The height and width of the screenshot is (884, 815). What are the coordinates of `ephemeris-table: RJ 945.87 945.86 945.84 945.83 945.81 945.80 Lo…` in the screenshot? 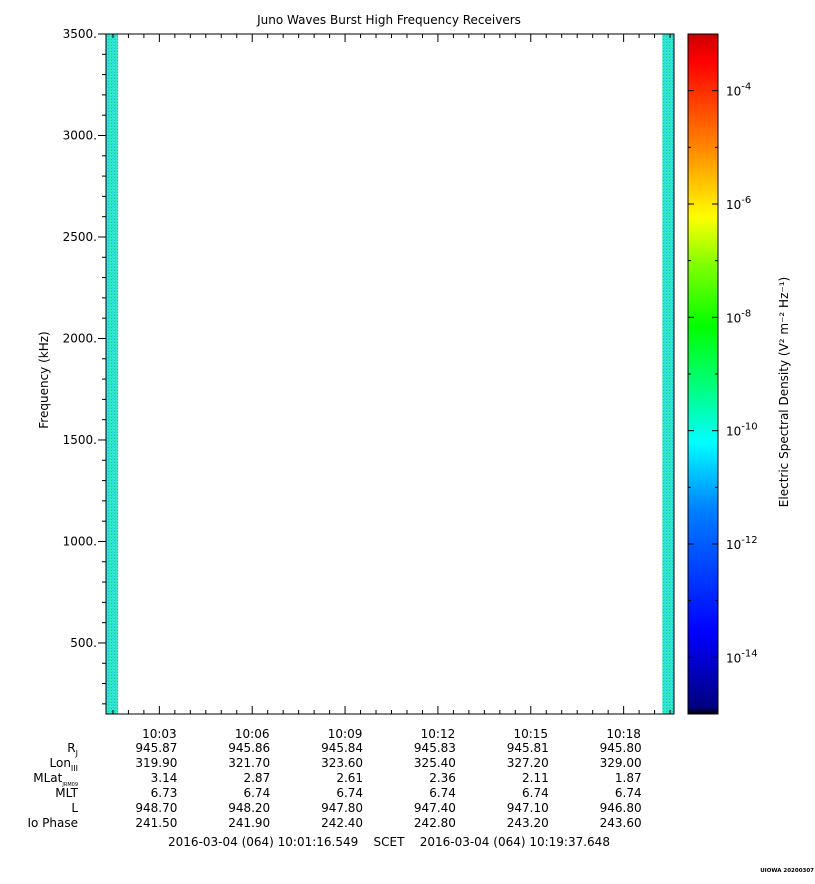 It's located at (334, 785).